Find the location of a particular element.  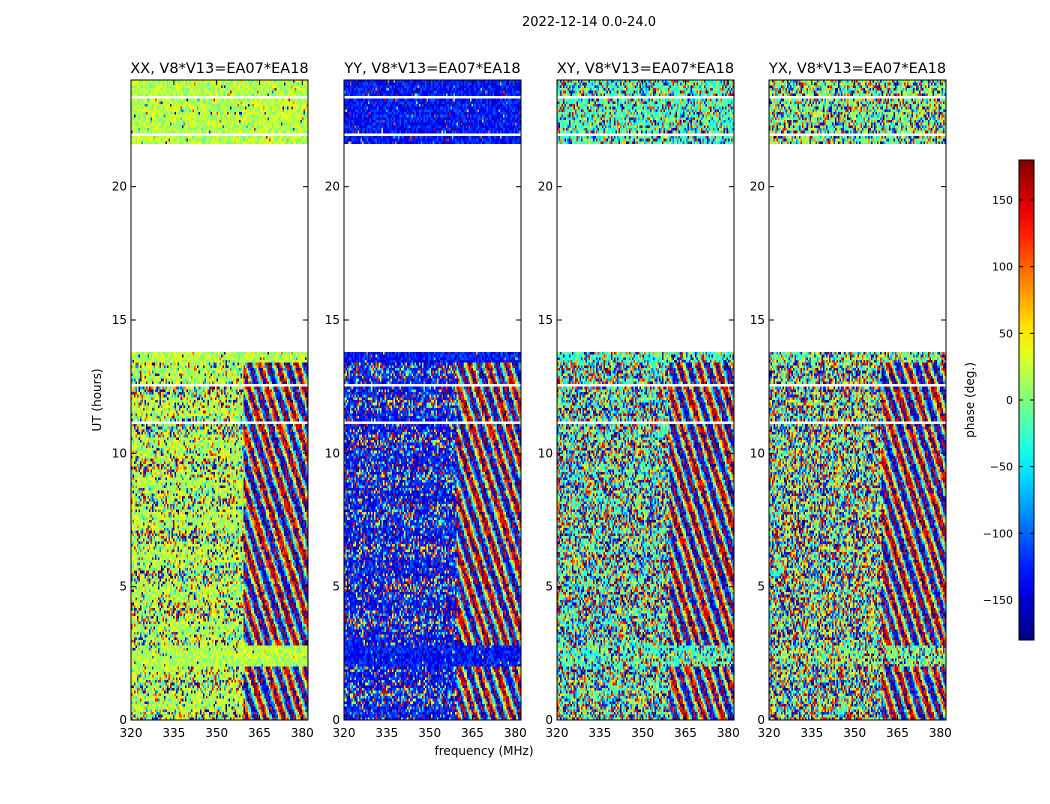

y-axis-label: UT (hours) is located at coordinates (97, 399).